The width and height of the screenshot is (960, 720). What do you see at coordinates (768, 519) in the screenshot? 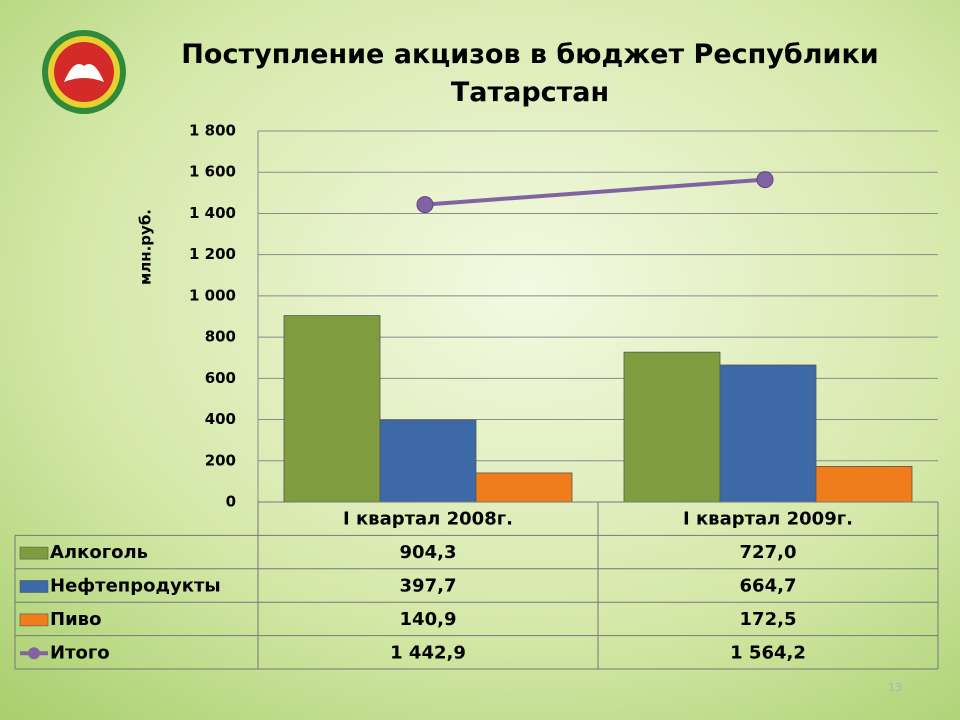
I see `x-tick-label: I квартал 2009г.` at bounding box center [768, 519].